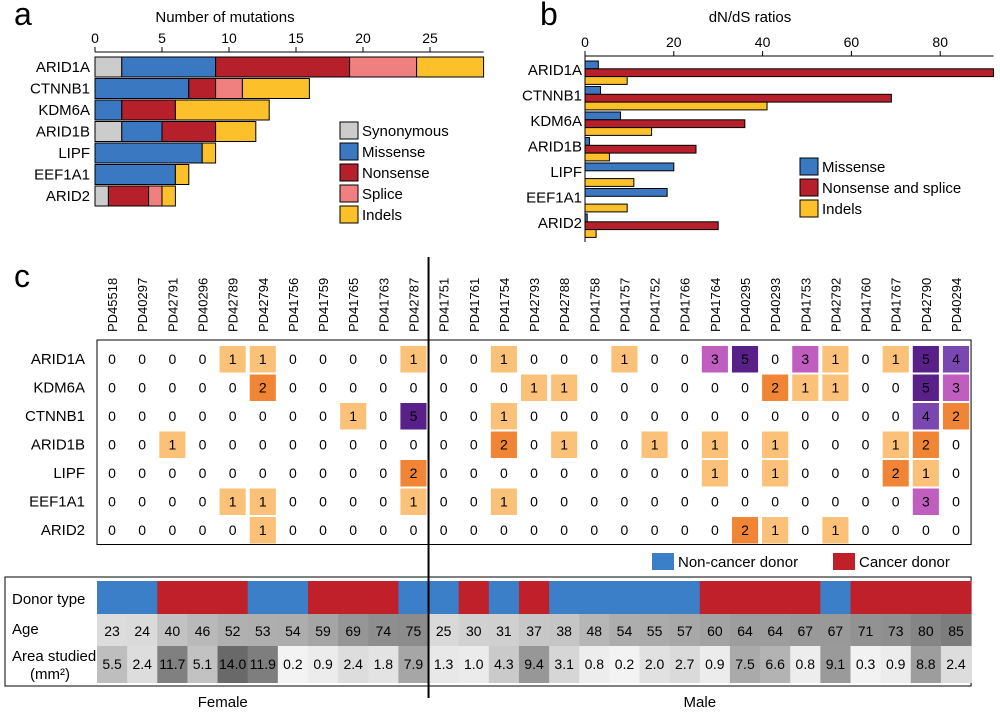  What do you see at coordinates (926, 388) in the screenshot?
I see `heatmap-cell-value: 5` at bounding box center [926, 388].